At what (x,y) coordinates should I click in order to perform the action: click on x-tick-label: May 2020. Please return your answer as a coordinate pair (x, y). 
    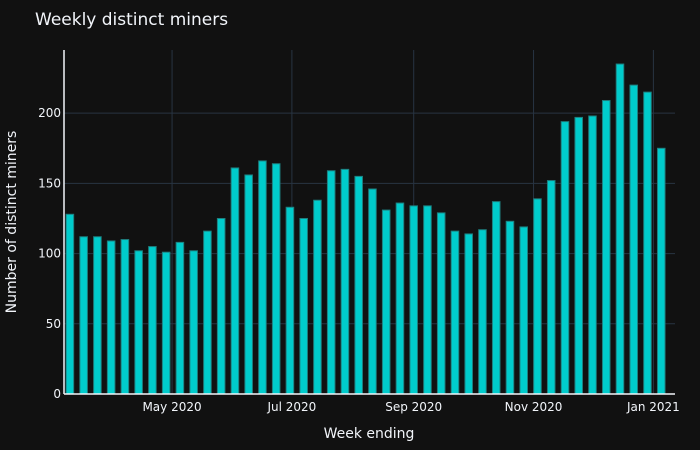
    Looking at the image, I should click on (171, 407).